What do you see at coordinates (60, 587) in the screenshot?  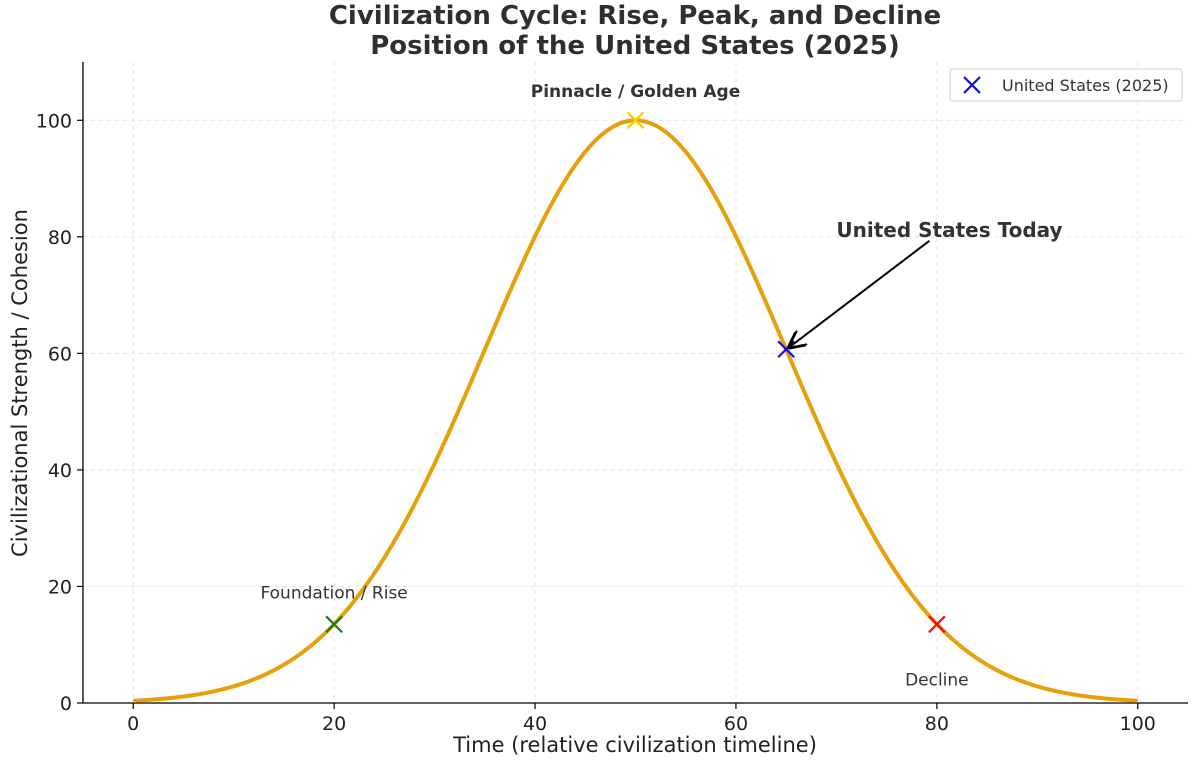 I see `y-tick-label: 20` at bounding box center [60, 587].